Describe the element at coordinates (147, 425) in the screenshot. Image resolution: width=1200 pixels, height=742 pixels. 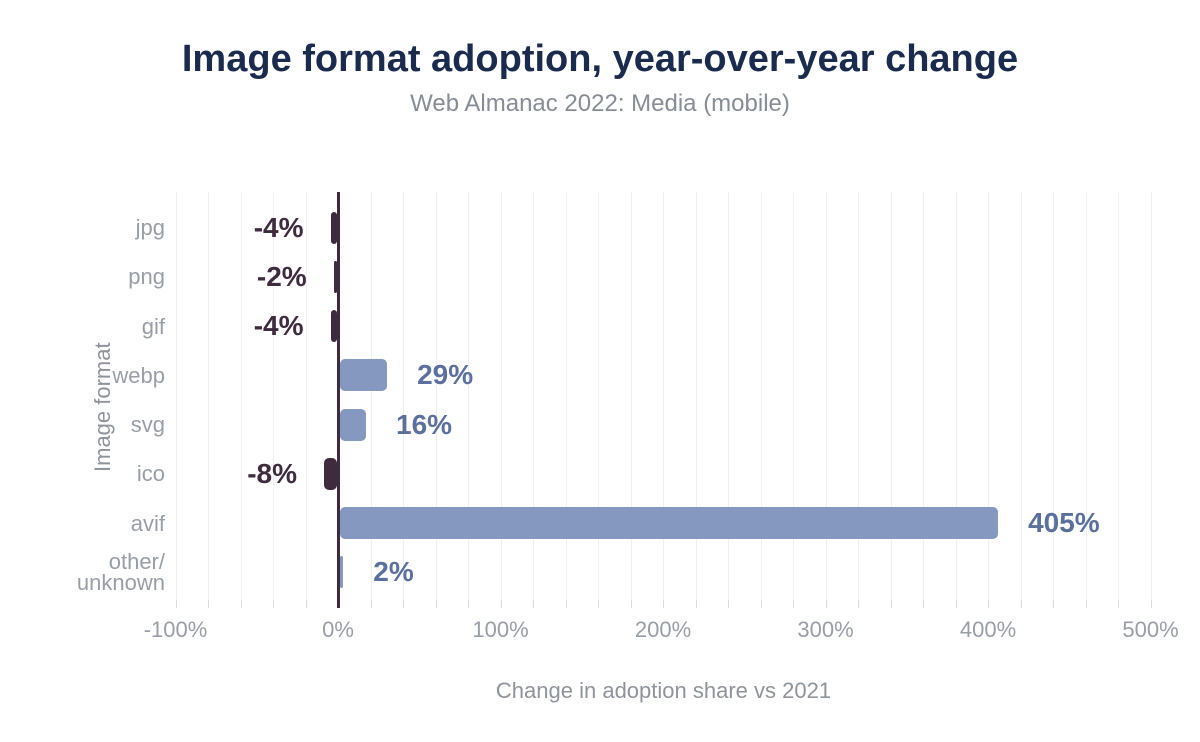
I see `category-label: svg` at that location.